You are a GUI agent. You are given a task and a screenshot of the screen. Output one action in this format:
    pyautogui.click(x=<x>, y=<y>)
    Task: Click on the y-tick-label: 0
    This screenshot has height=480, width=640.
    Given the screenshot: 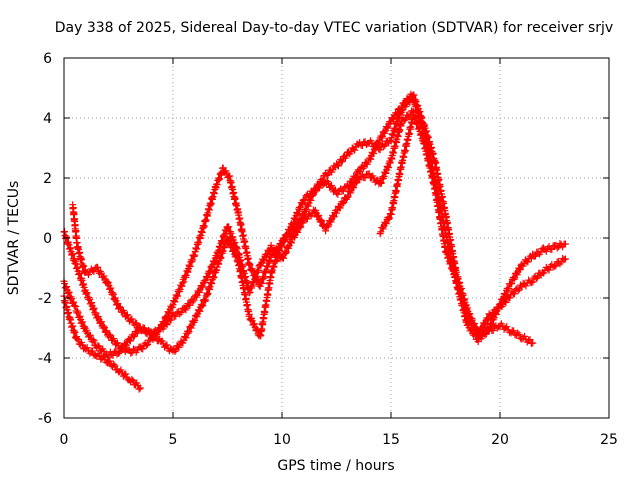 What is the action you would take?
    pyautogui.click(x=47, y=239)
    